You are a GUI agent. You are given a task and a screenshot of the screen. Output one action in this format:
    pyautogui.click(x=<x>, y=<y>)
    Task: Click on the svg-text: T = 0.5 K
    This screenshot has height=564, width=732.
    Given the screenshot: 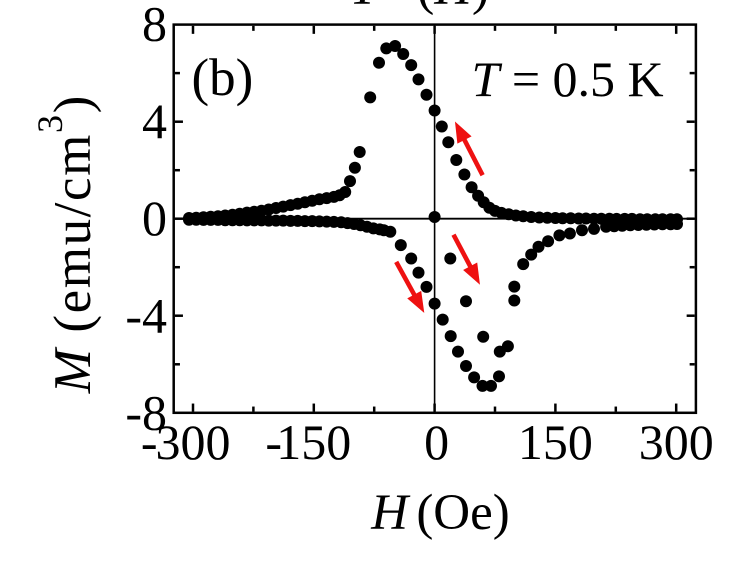 What is the action you would take?
    pyautogui.click(x=568, y=79)
    